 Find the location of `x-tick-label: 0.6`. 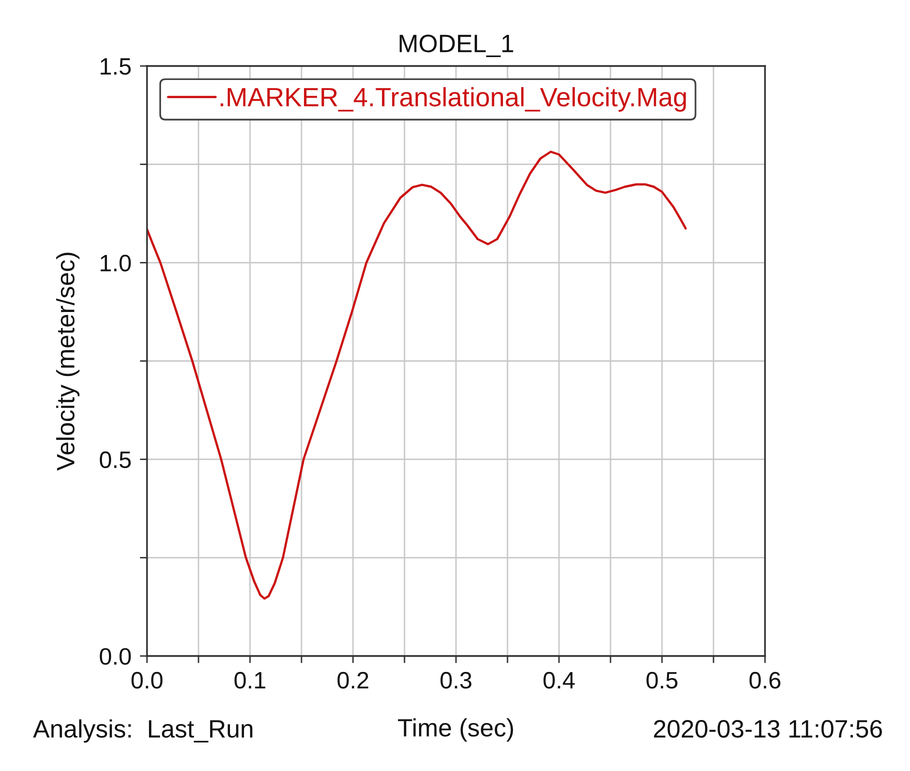

x-tick-label: 0.6 is located at coordinates (765, 680).